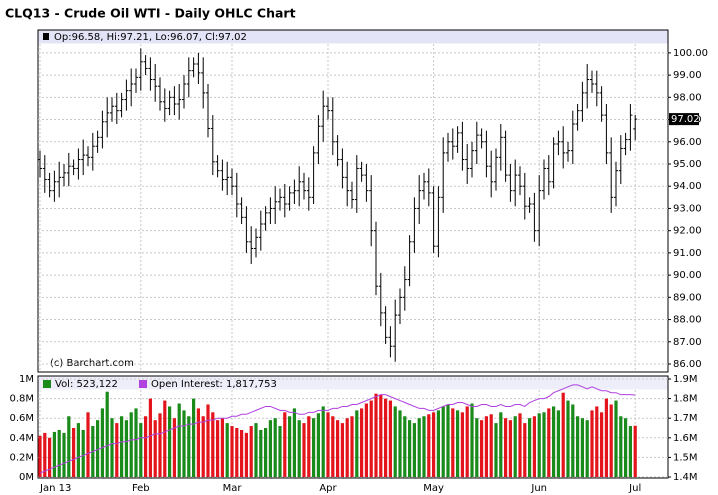  I want to click on y-tick-label: 100.00, so click(690, 53).